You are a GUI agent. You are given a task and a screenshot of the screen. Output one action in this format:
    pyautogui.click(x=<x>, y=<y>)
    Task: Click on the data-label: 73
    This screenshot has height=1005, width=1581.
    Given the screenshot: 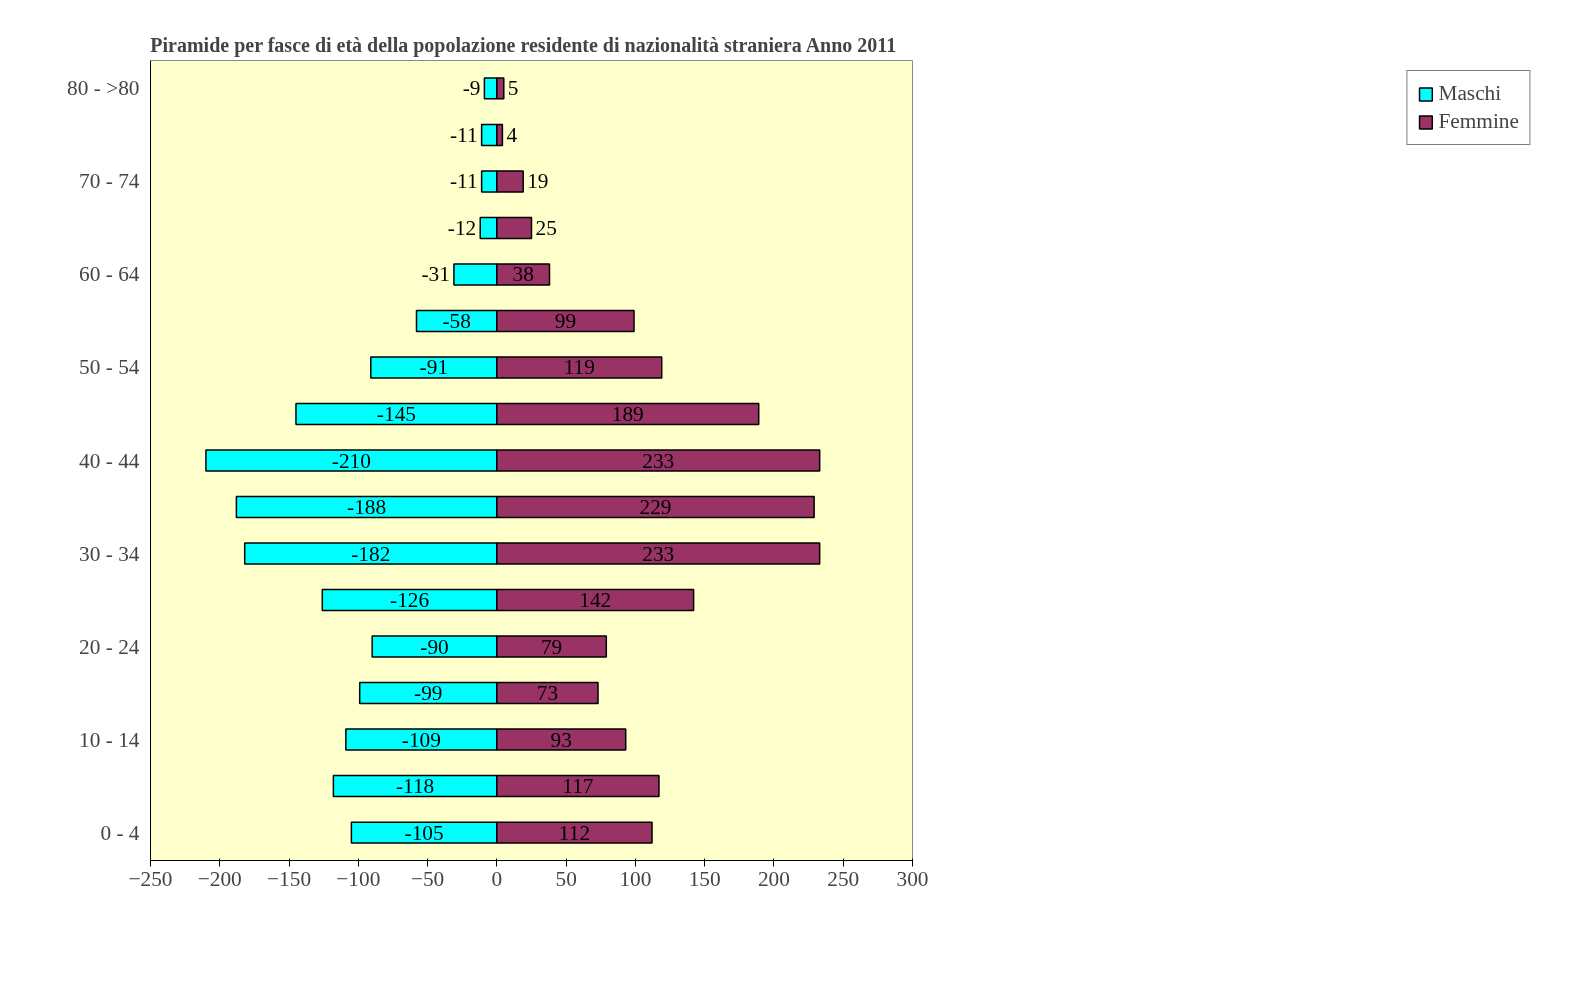 What is the action you would take?
    pyautogui.click(x=547, y=693)
    